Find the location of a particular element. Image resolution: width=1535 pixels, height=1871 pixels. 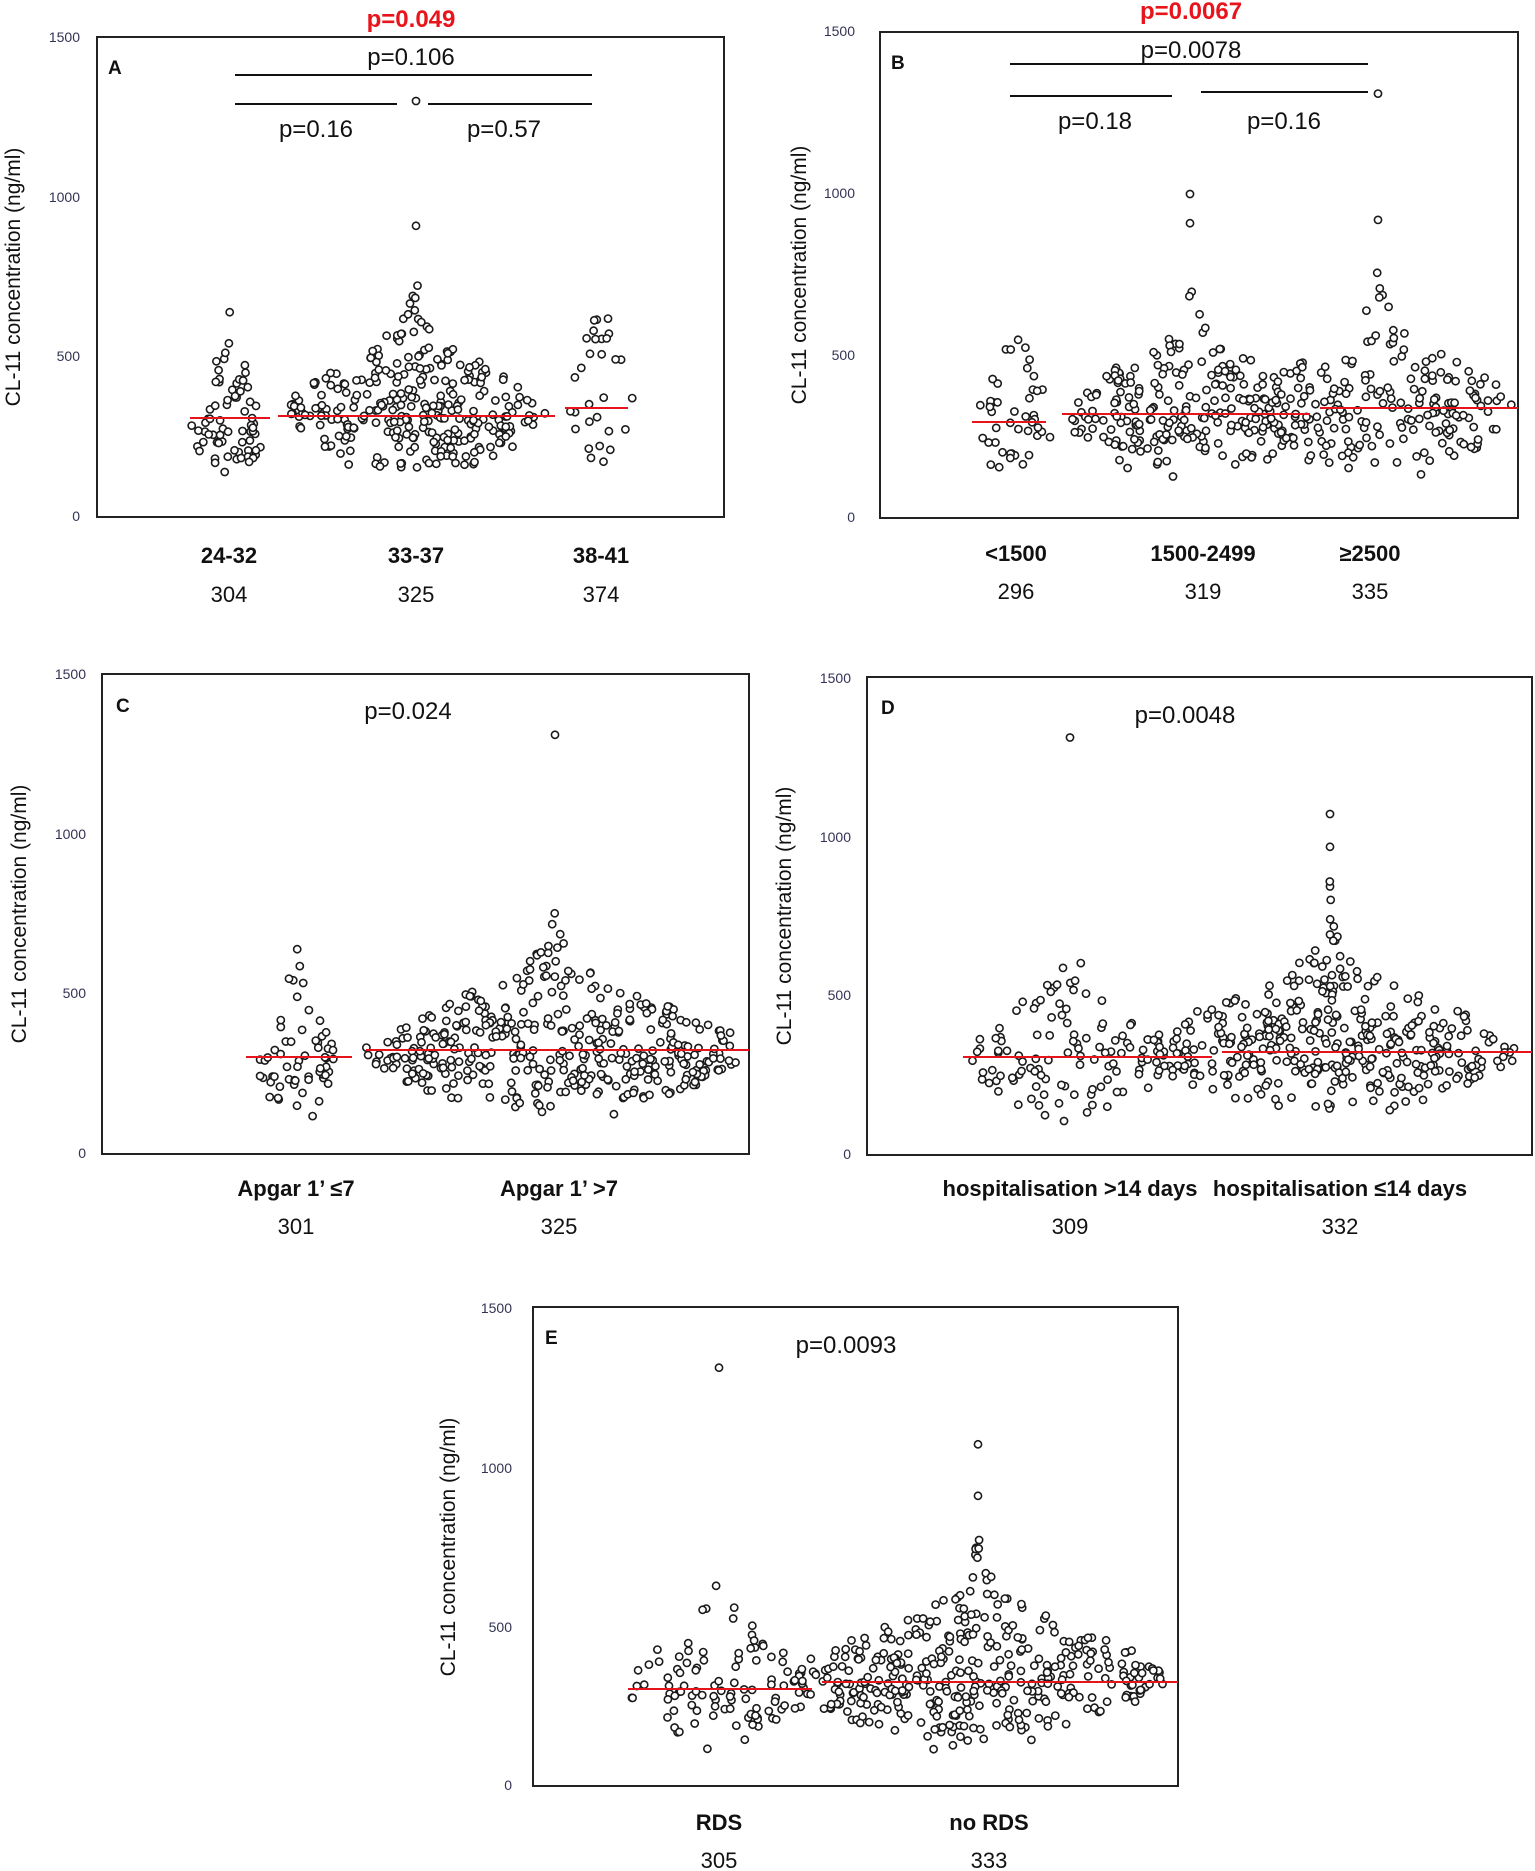

panel-c-ytick-1500: 1500 is located at coordinates (70, 674).